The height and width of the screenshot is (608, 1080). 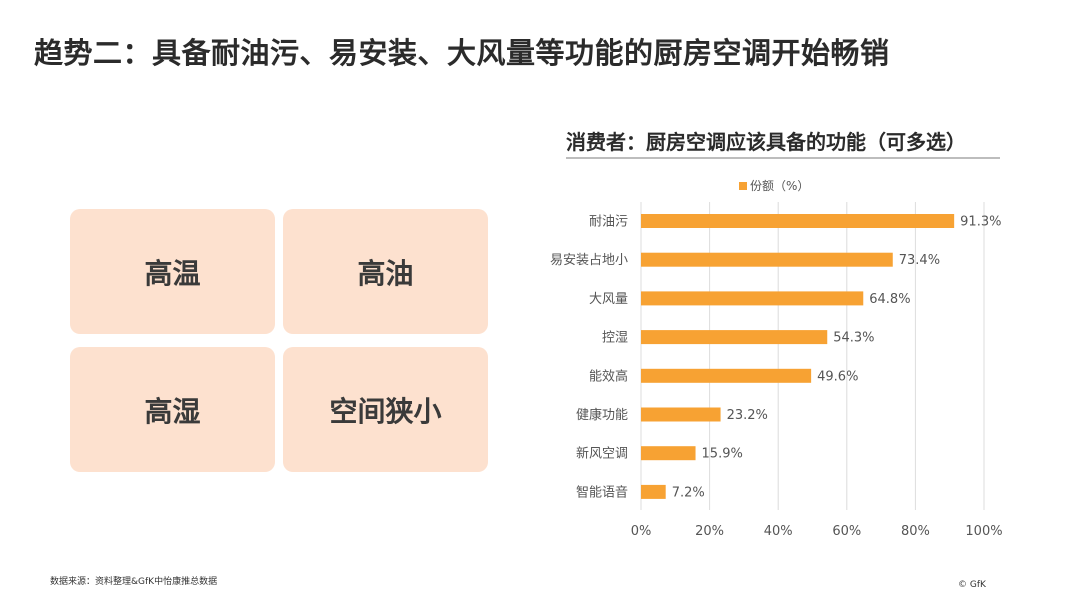 What do you see at coordinates (602, 454) in the screenshot?
I see `category-label: 新风空调` at bounding box center [602, 454].